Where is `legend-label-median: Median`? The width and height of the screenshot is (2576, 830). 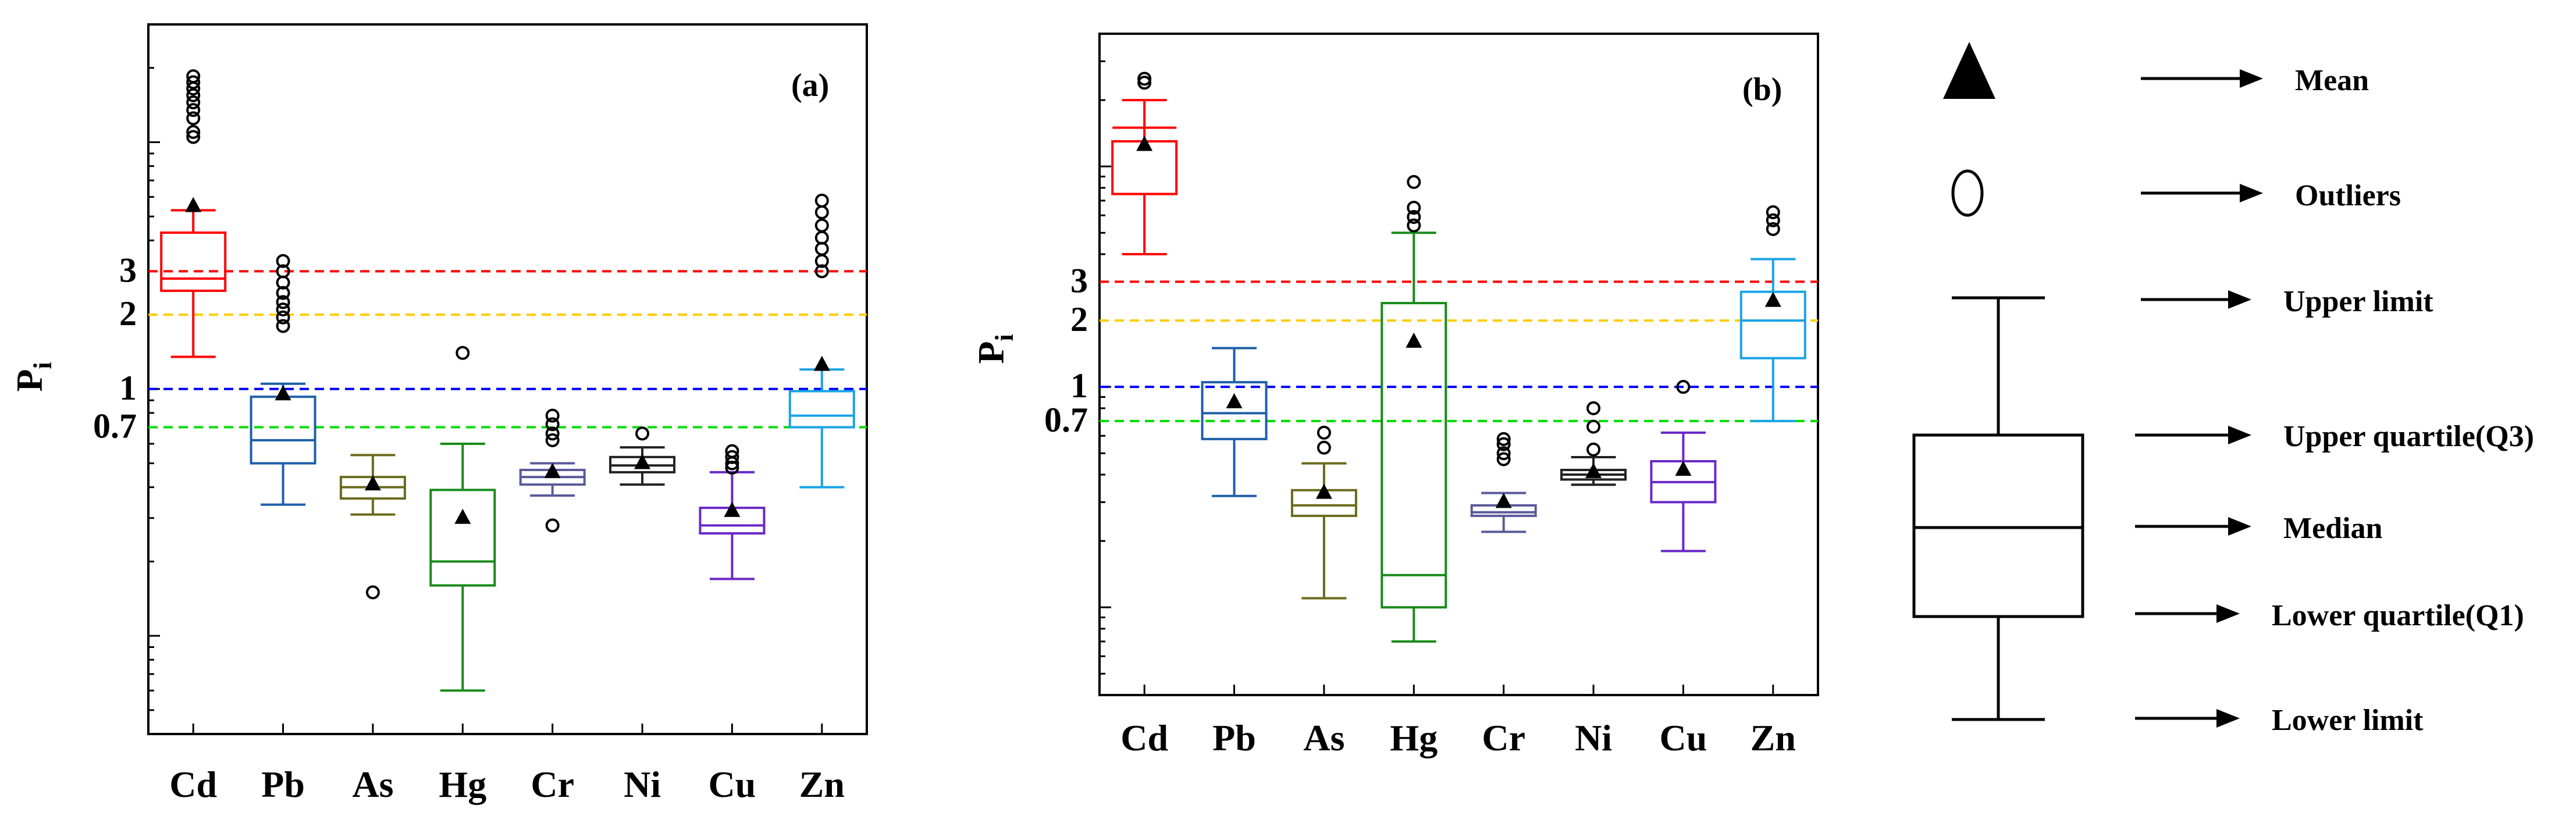
legend-label-median: Median is located at coordinates (2333, 528).